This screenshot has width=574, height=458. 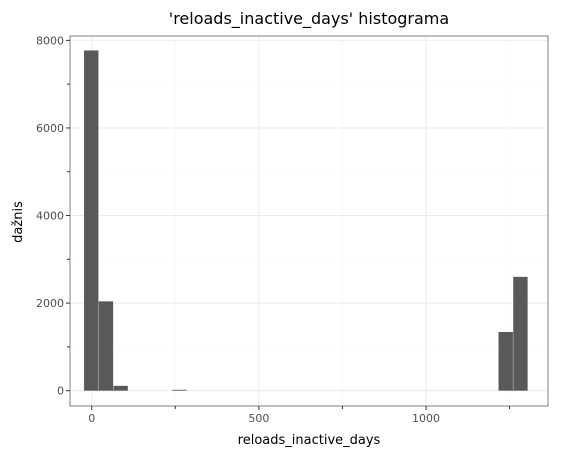 I want to click on y-tick-label: 4000, so click(x=50, y=216).